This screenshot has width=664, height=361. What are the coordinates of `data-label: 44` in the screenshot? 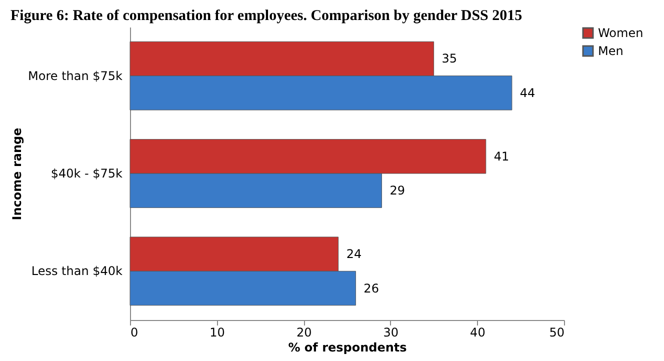 It's located at (528, 93).